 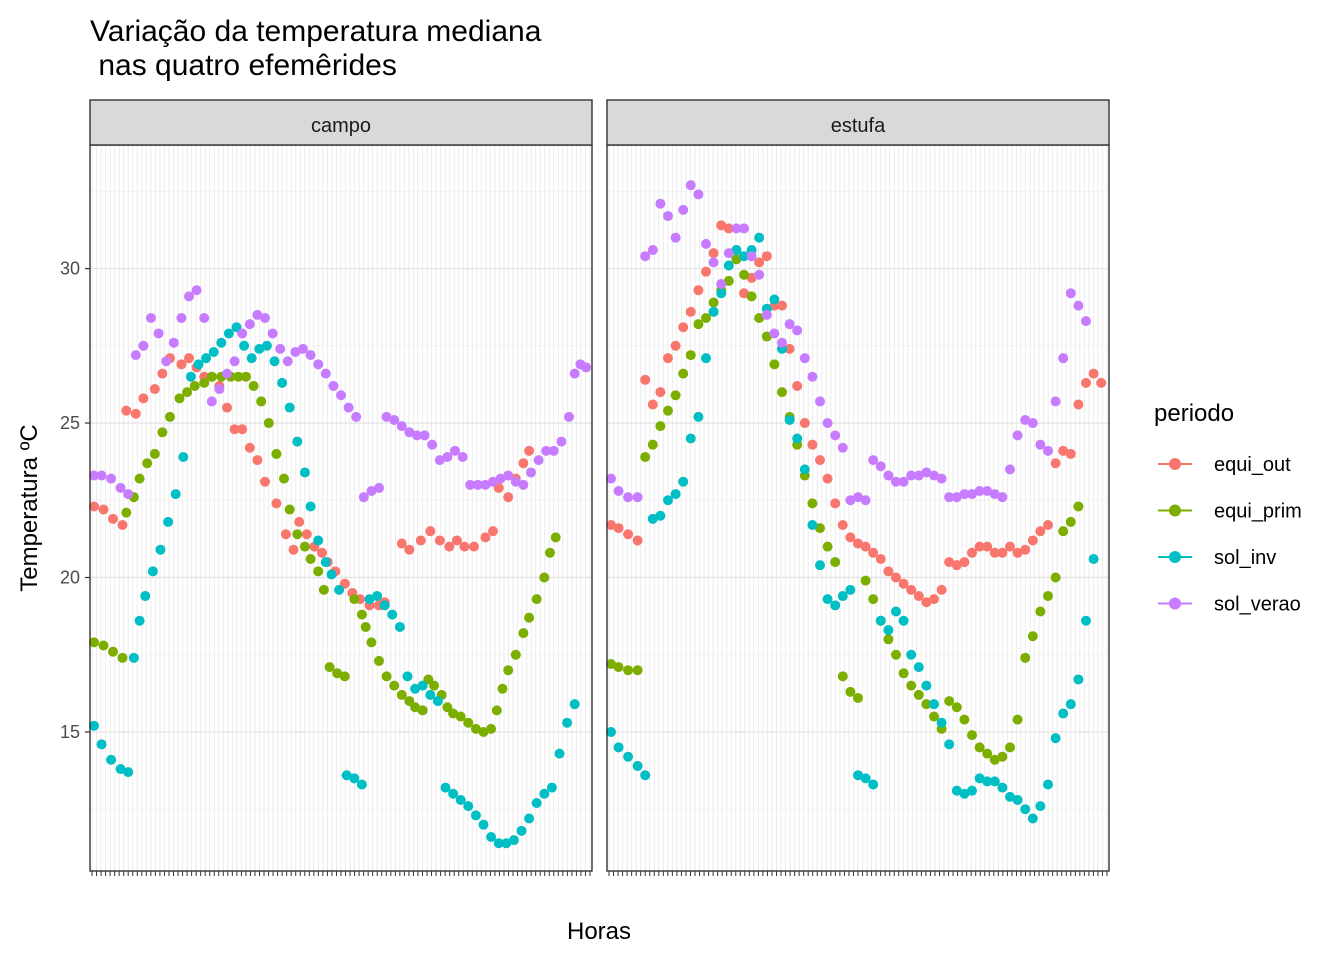 What do you see at coordinates (70, 732) in the screenshot?
I see `y-tick-label: 15` at bounding box center [70, 732].